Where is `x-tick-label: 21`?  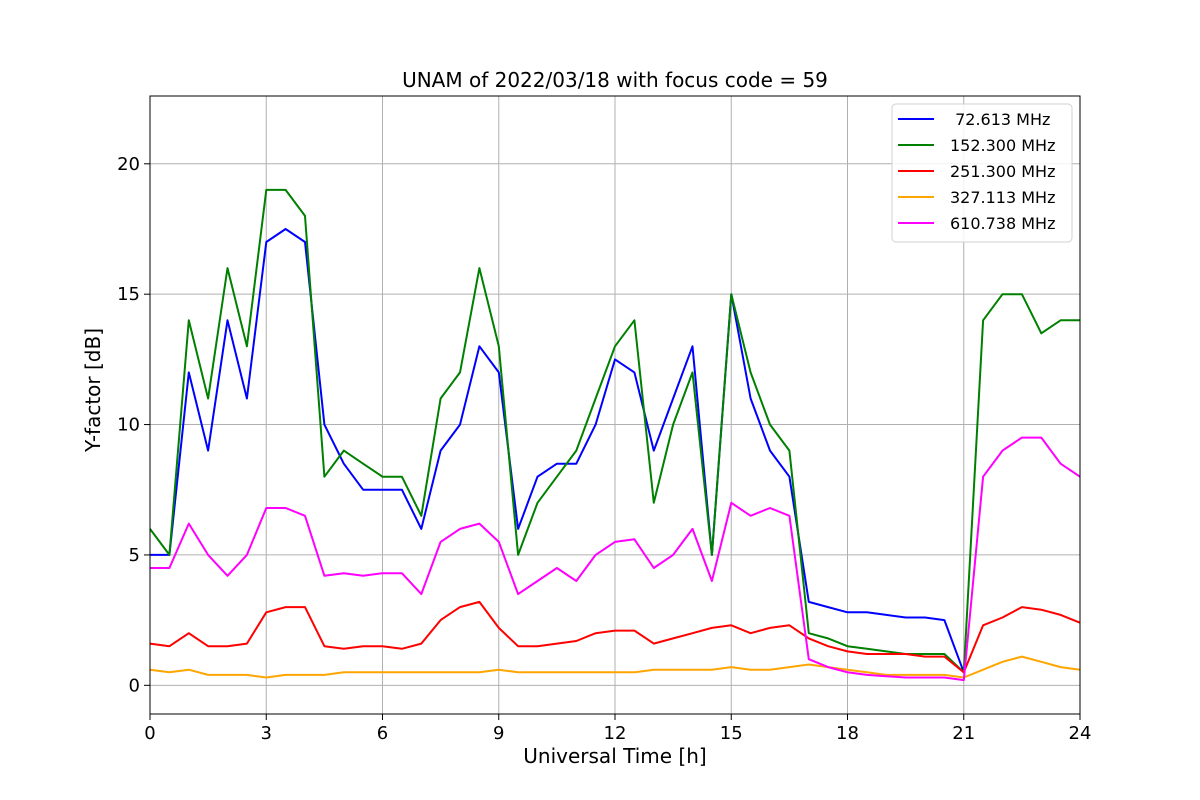
x-tick-label: 21 is located at coordinates (963, 733).